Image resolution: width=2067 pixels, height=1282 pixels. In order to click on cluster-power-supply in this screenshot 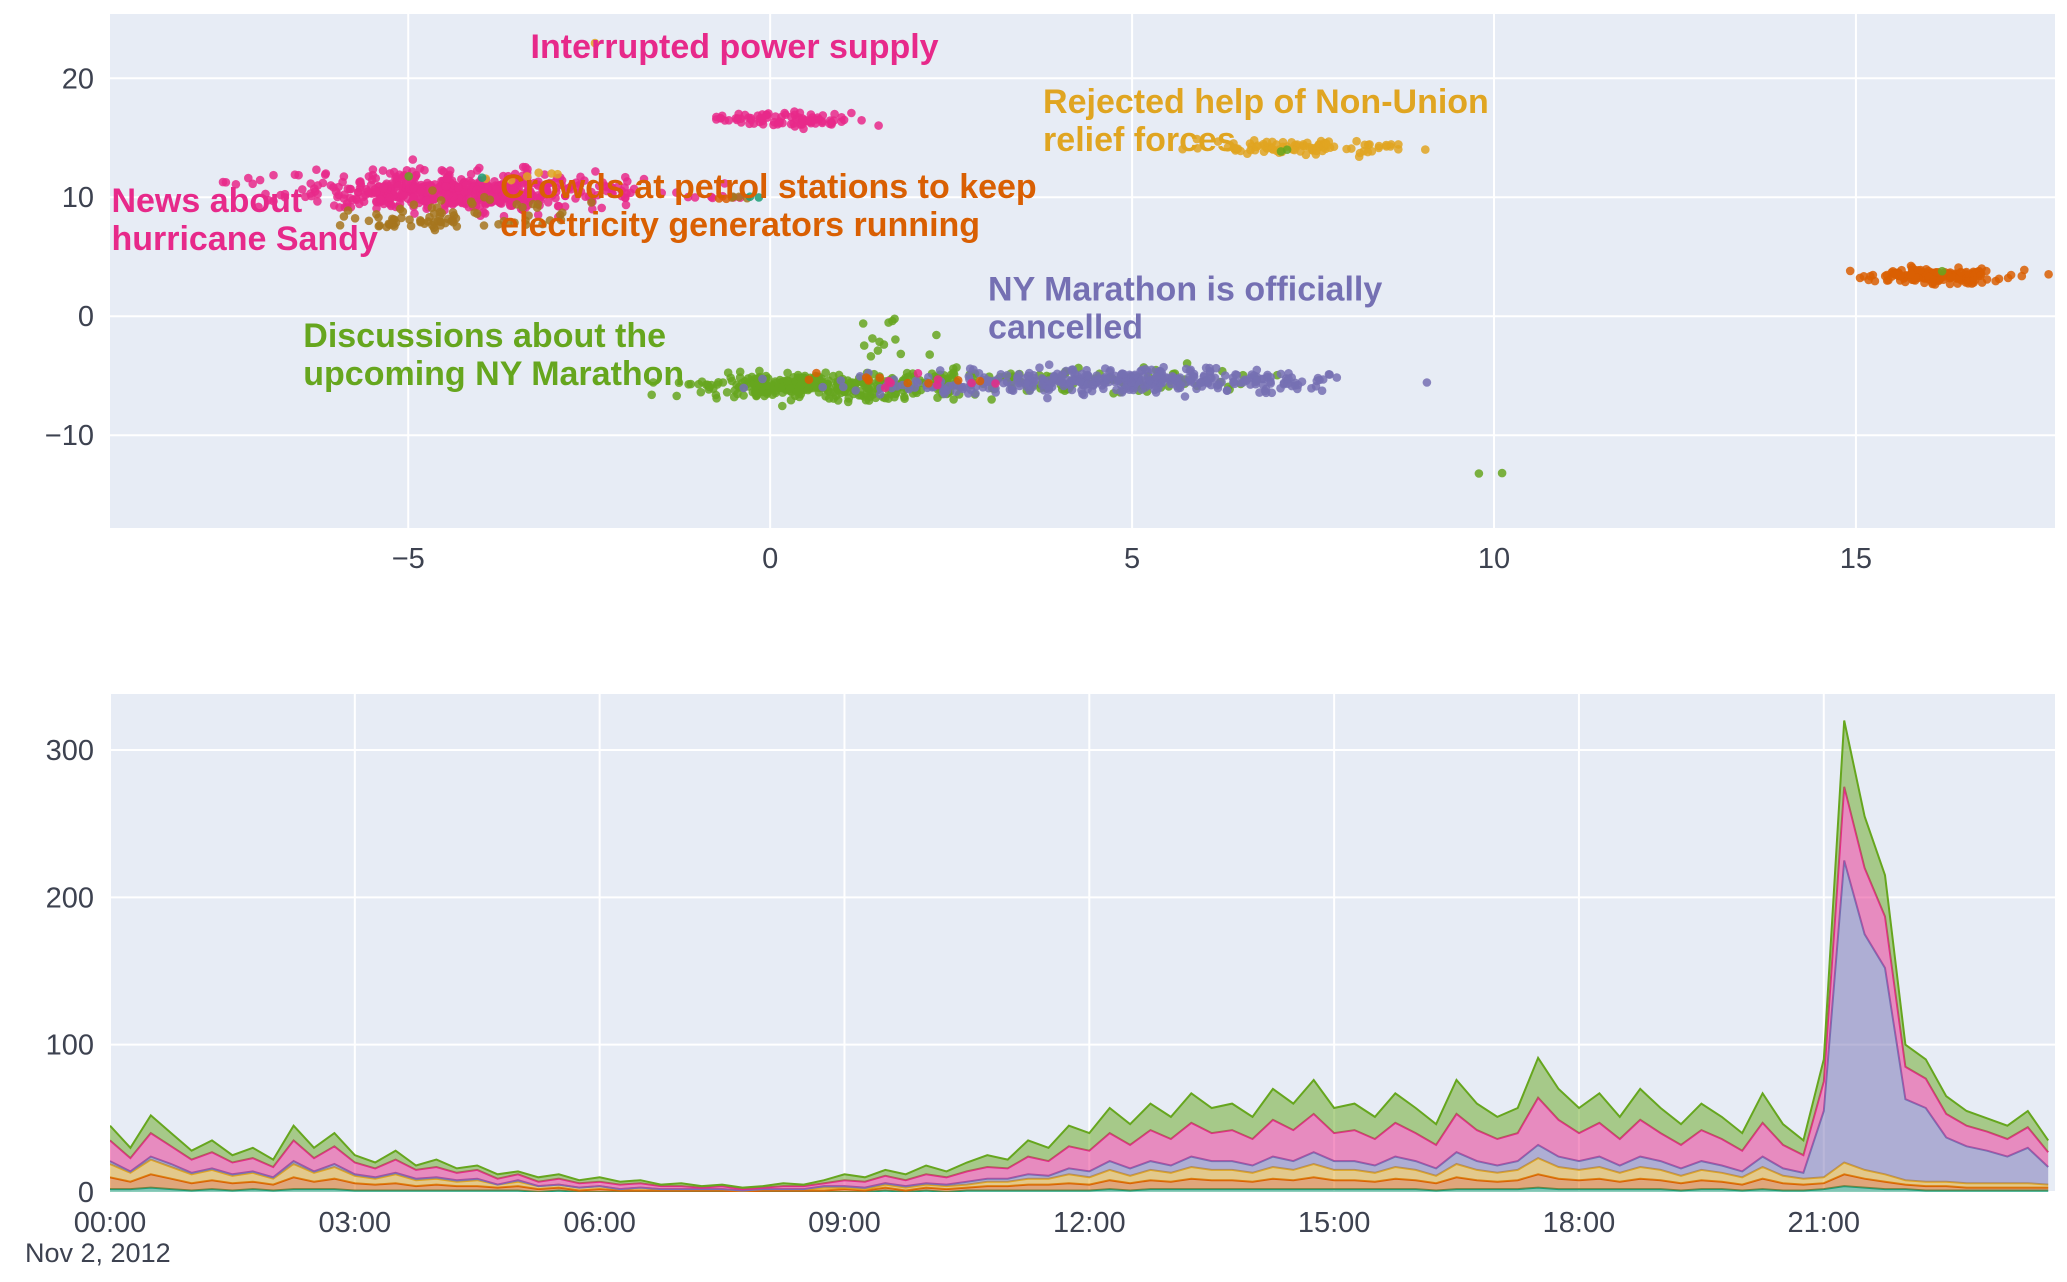, I will do `click(797, 120)`.